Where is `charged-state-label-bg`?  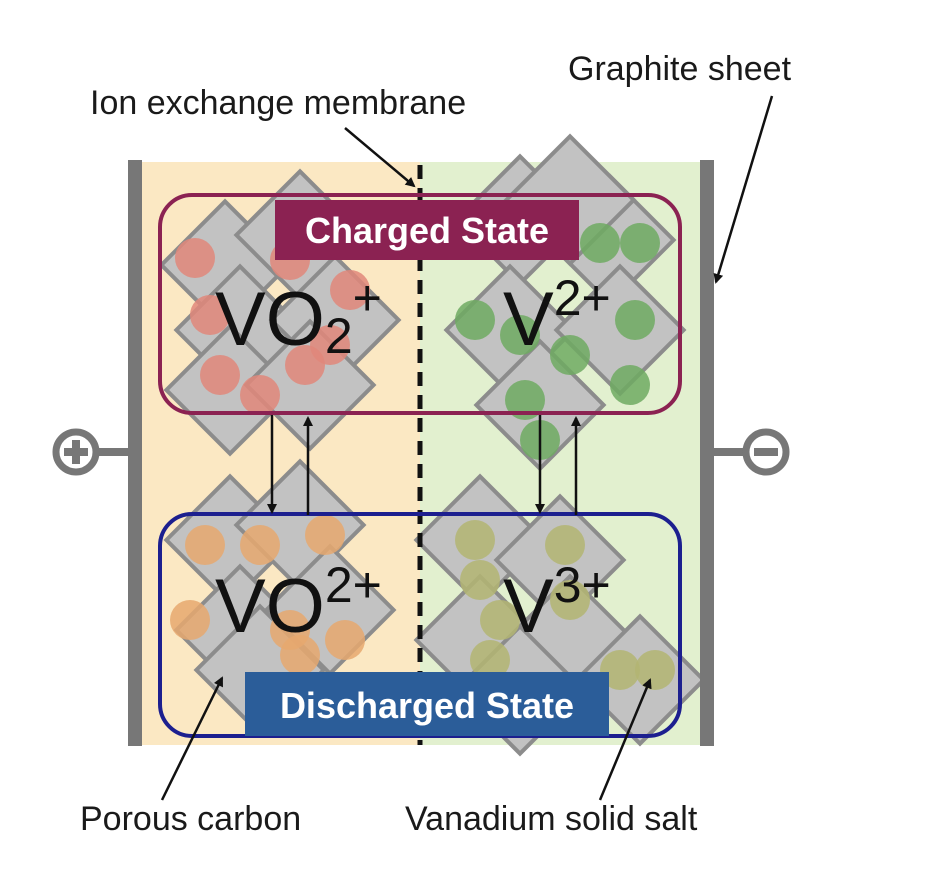 charged-state-label-bg is located at coordinates (427, 230).